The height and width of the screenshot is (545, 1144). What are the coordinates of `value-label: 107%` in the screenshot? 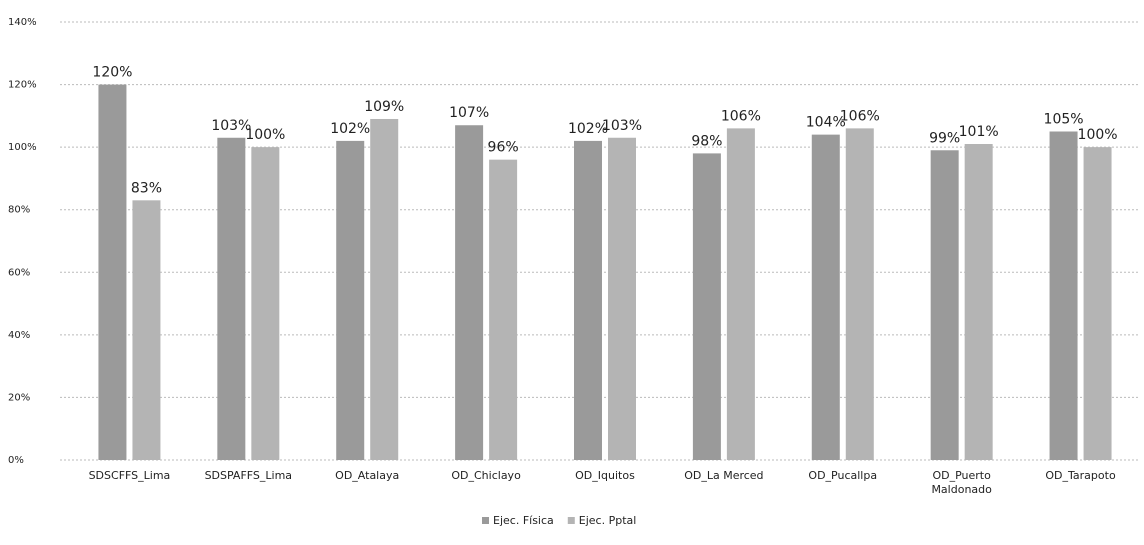 It's located at (469, 113).